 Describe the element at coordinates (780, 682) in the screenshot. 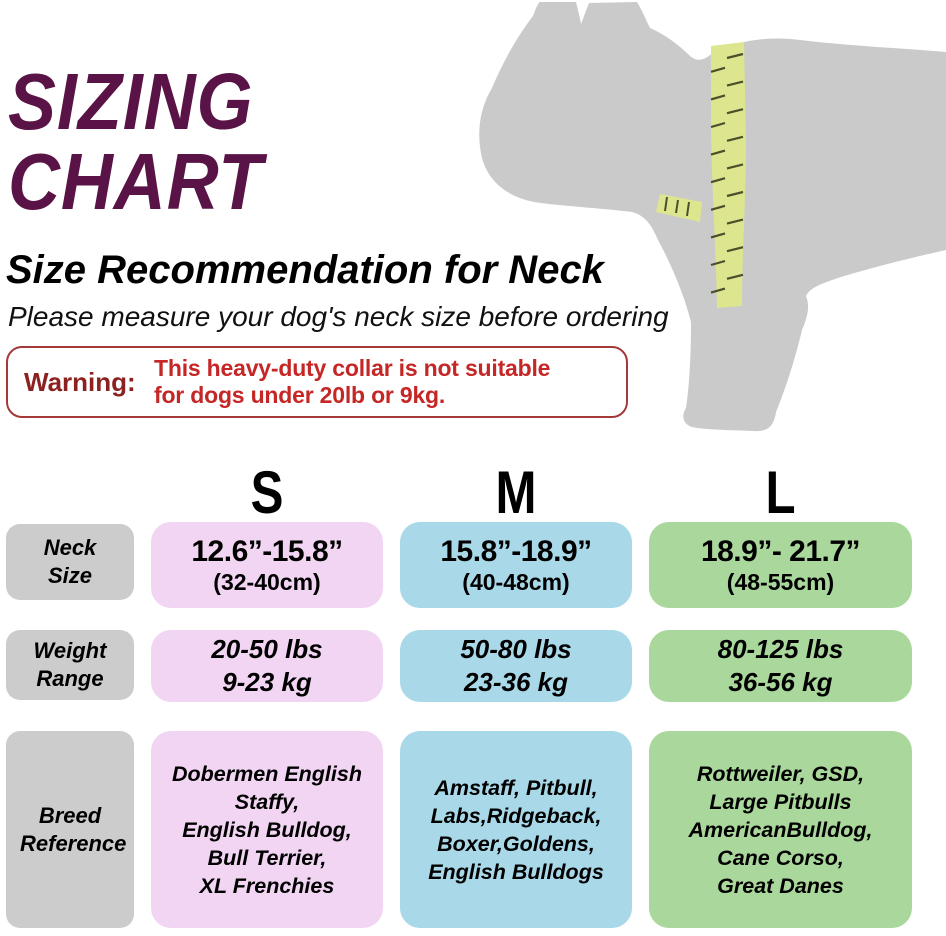

I see `weight-kg-l: 36-56 kg` at that location.